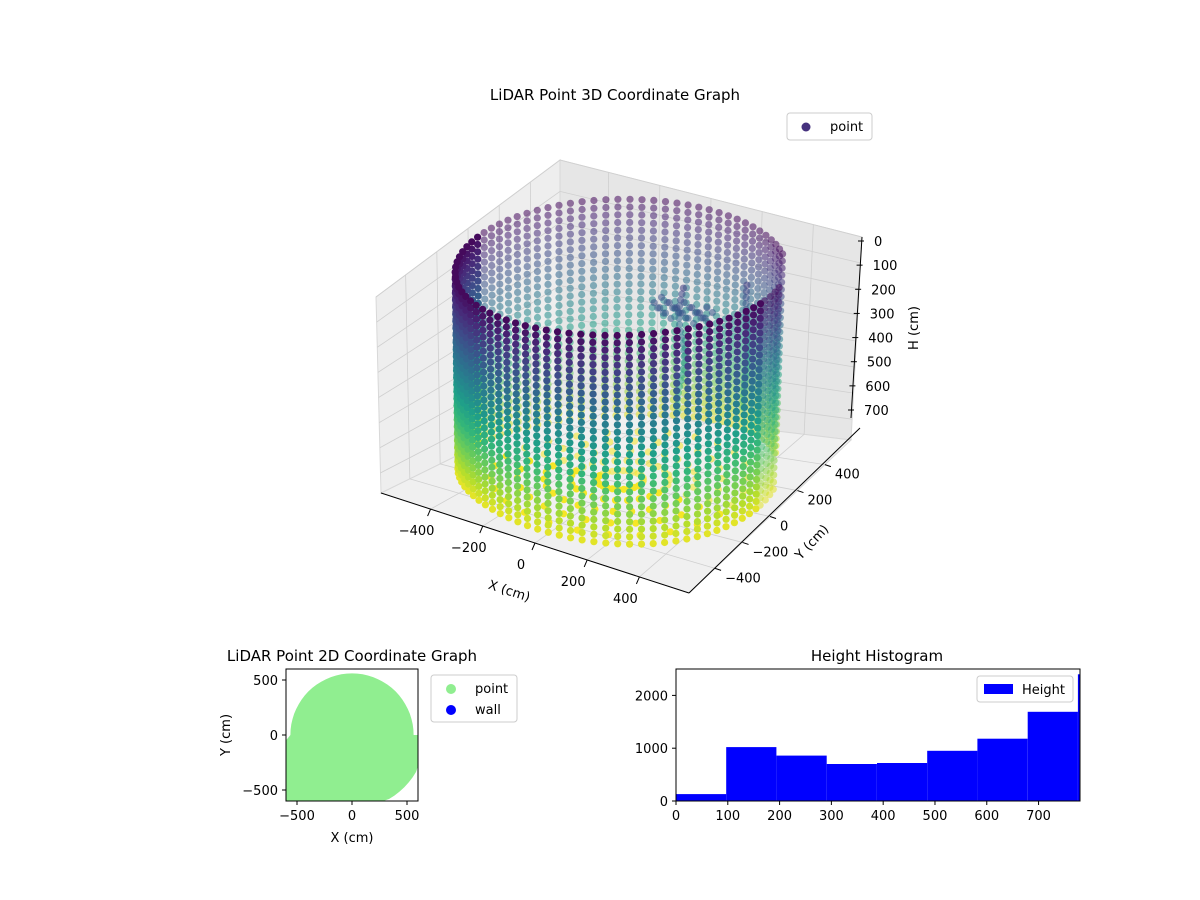 The image size is (1200, 900). Describe the element at coordinates (297, 816) in the screenshot. I see `x-tick-label-2d: −500` at that location.